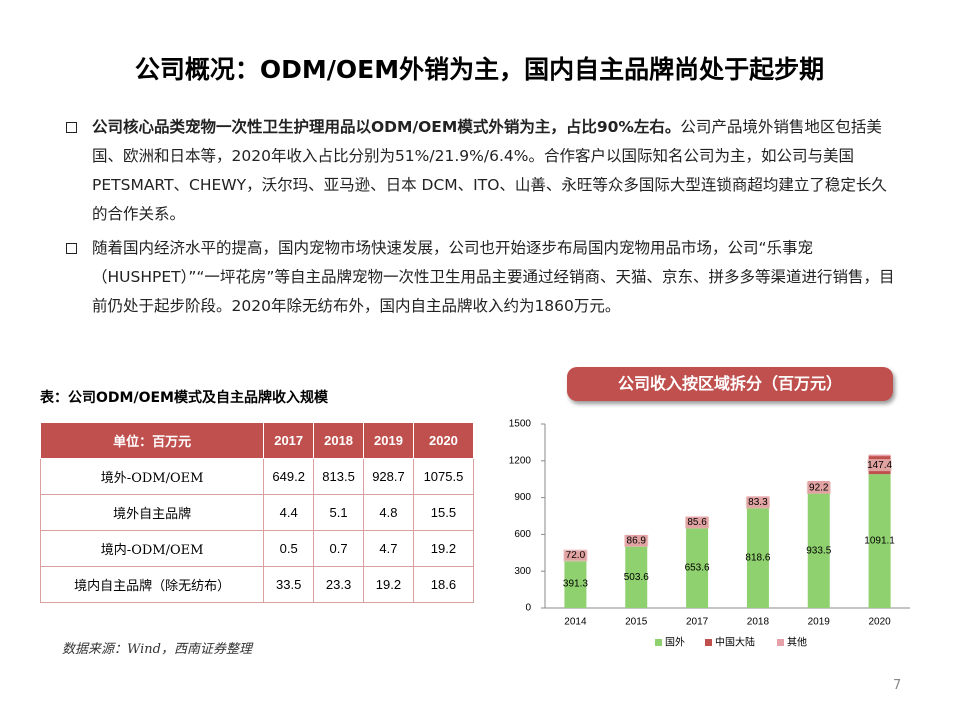  What do you see at coordinates (152, 476) in the screenshot?
I see `table-cell: 境外-ODM/OEM` at bounding box center [152, 476].